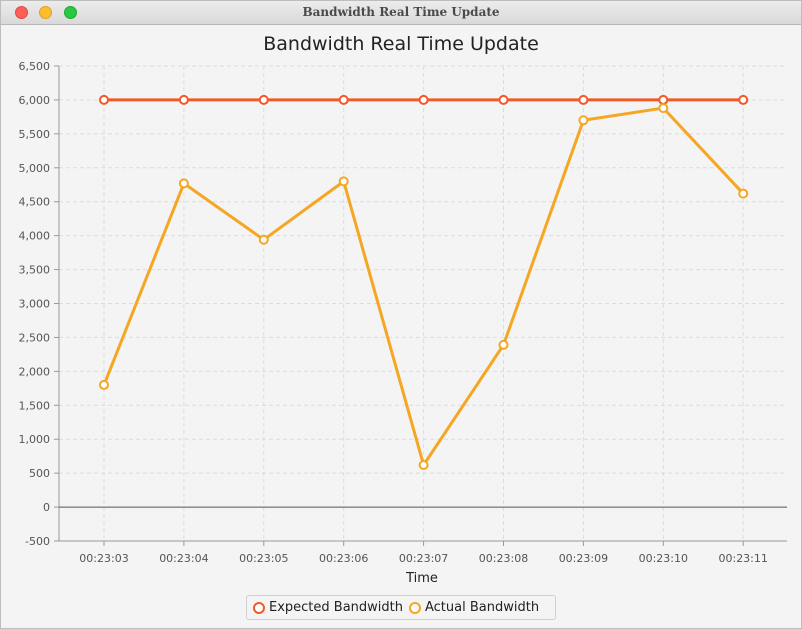 The image size is (802, 629). Describe the element at coordinates (343, 558) in the screenshot. I see `x-tick-label: 00:23:06` at that location.